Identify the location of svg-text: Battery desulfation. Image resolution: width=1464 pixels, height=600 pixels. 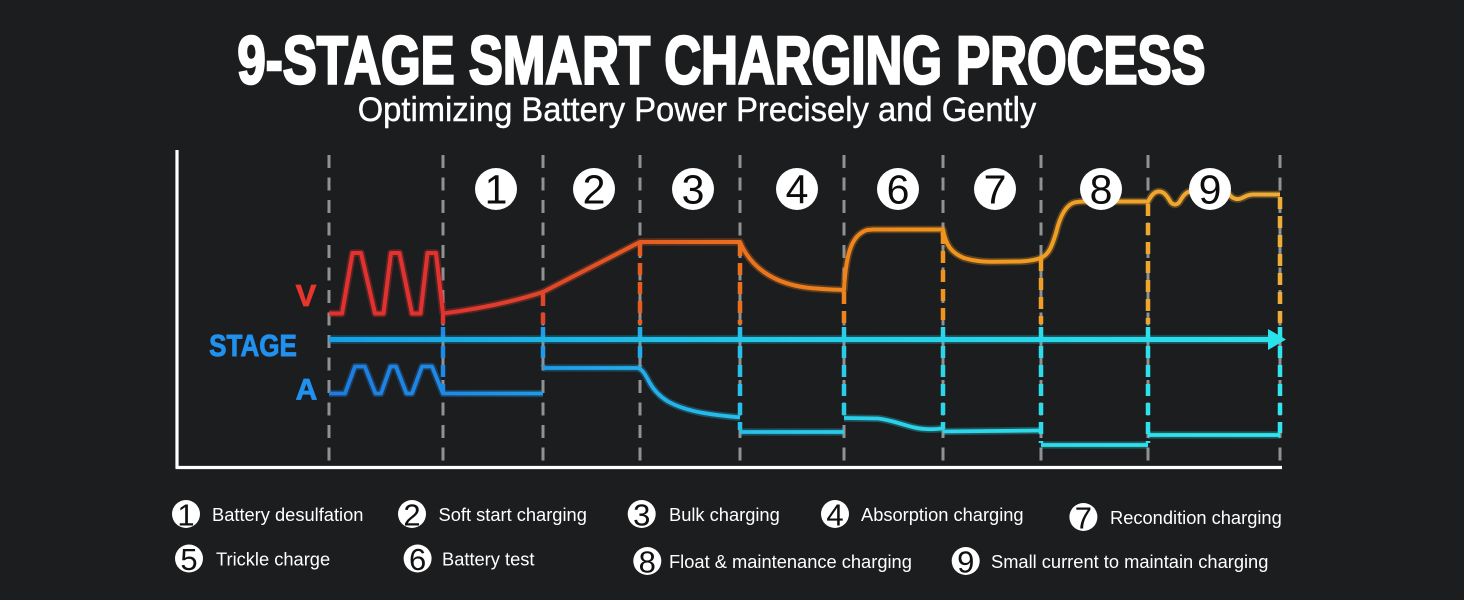
(287, 514).